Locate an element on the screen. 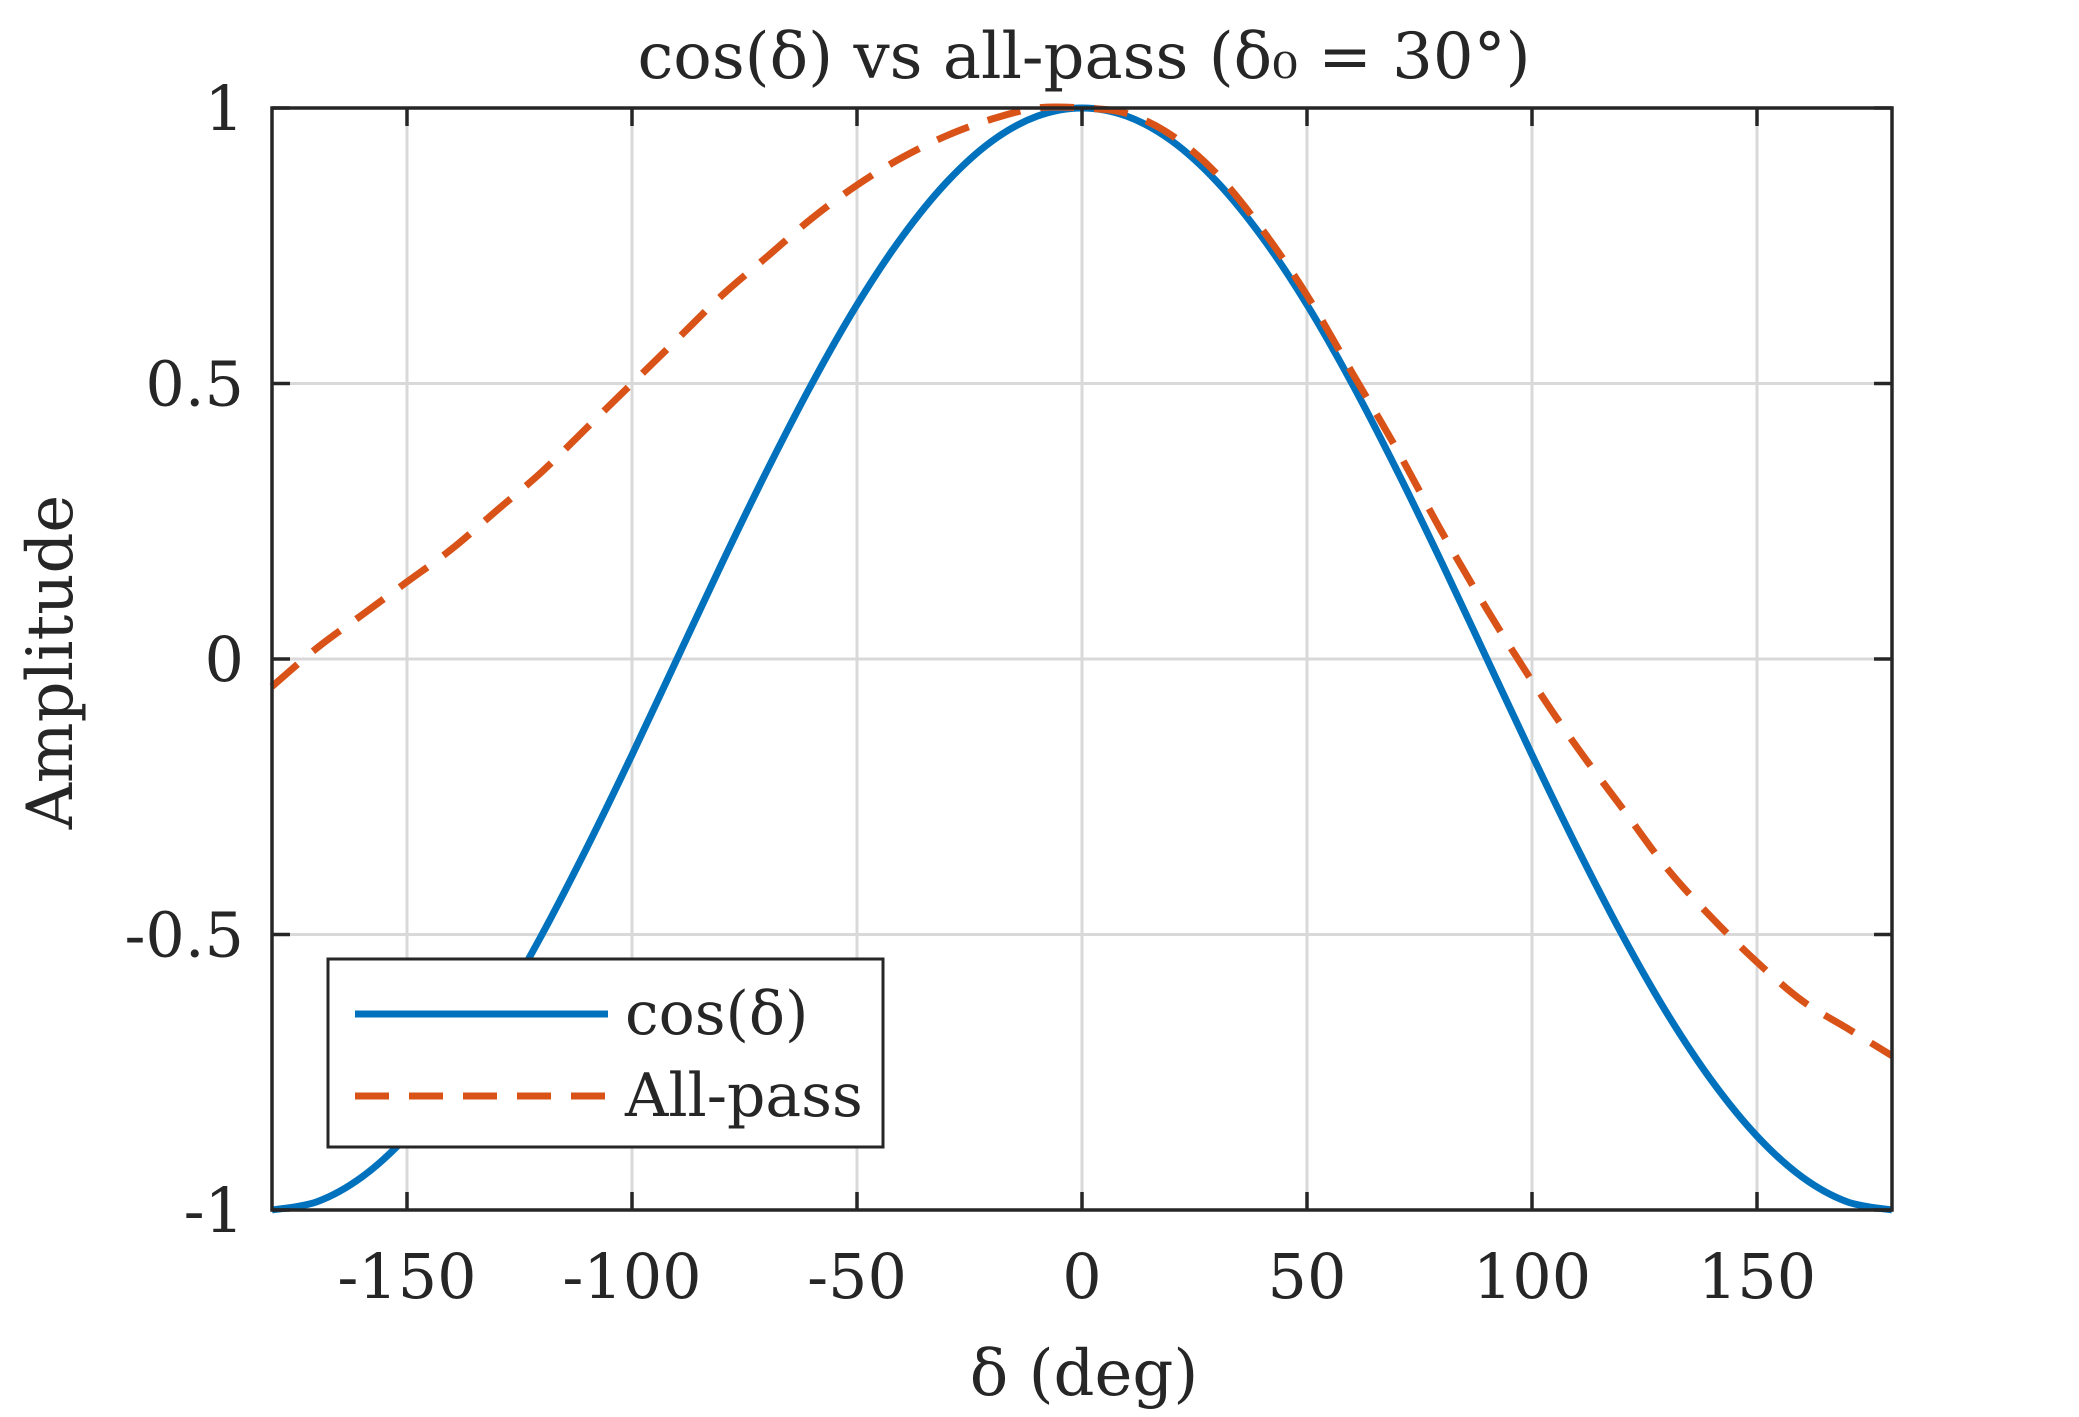  legend: cos(δ) All-pass is located at coordinates (605, 1053).